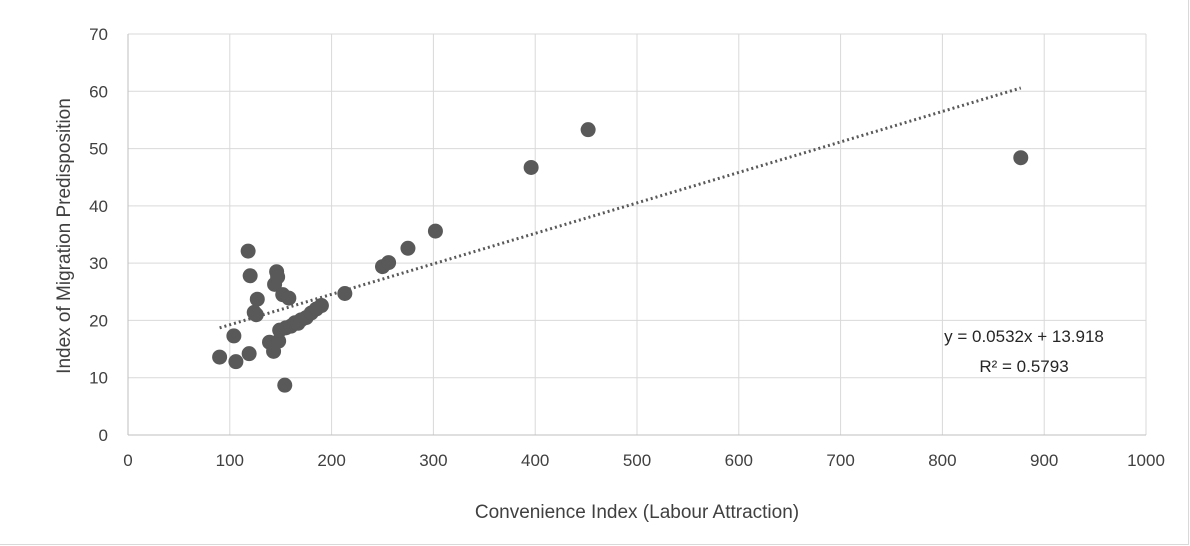 The height and width of the screenshot is (546, 1190). Describe the element at coordinates (637, 460) in the screenshot. I see `x-tick-label: 500` at that location.